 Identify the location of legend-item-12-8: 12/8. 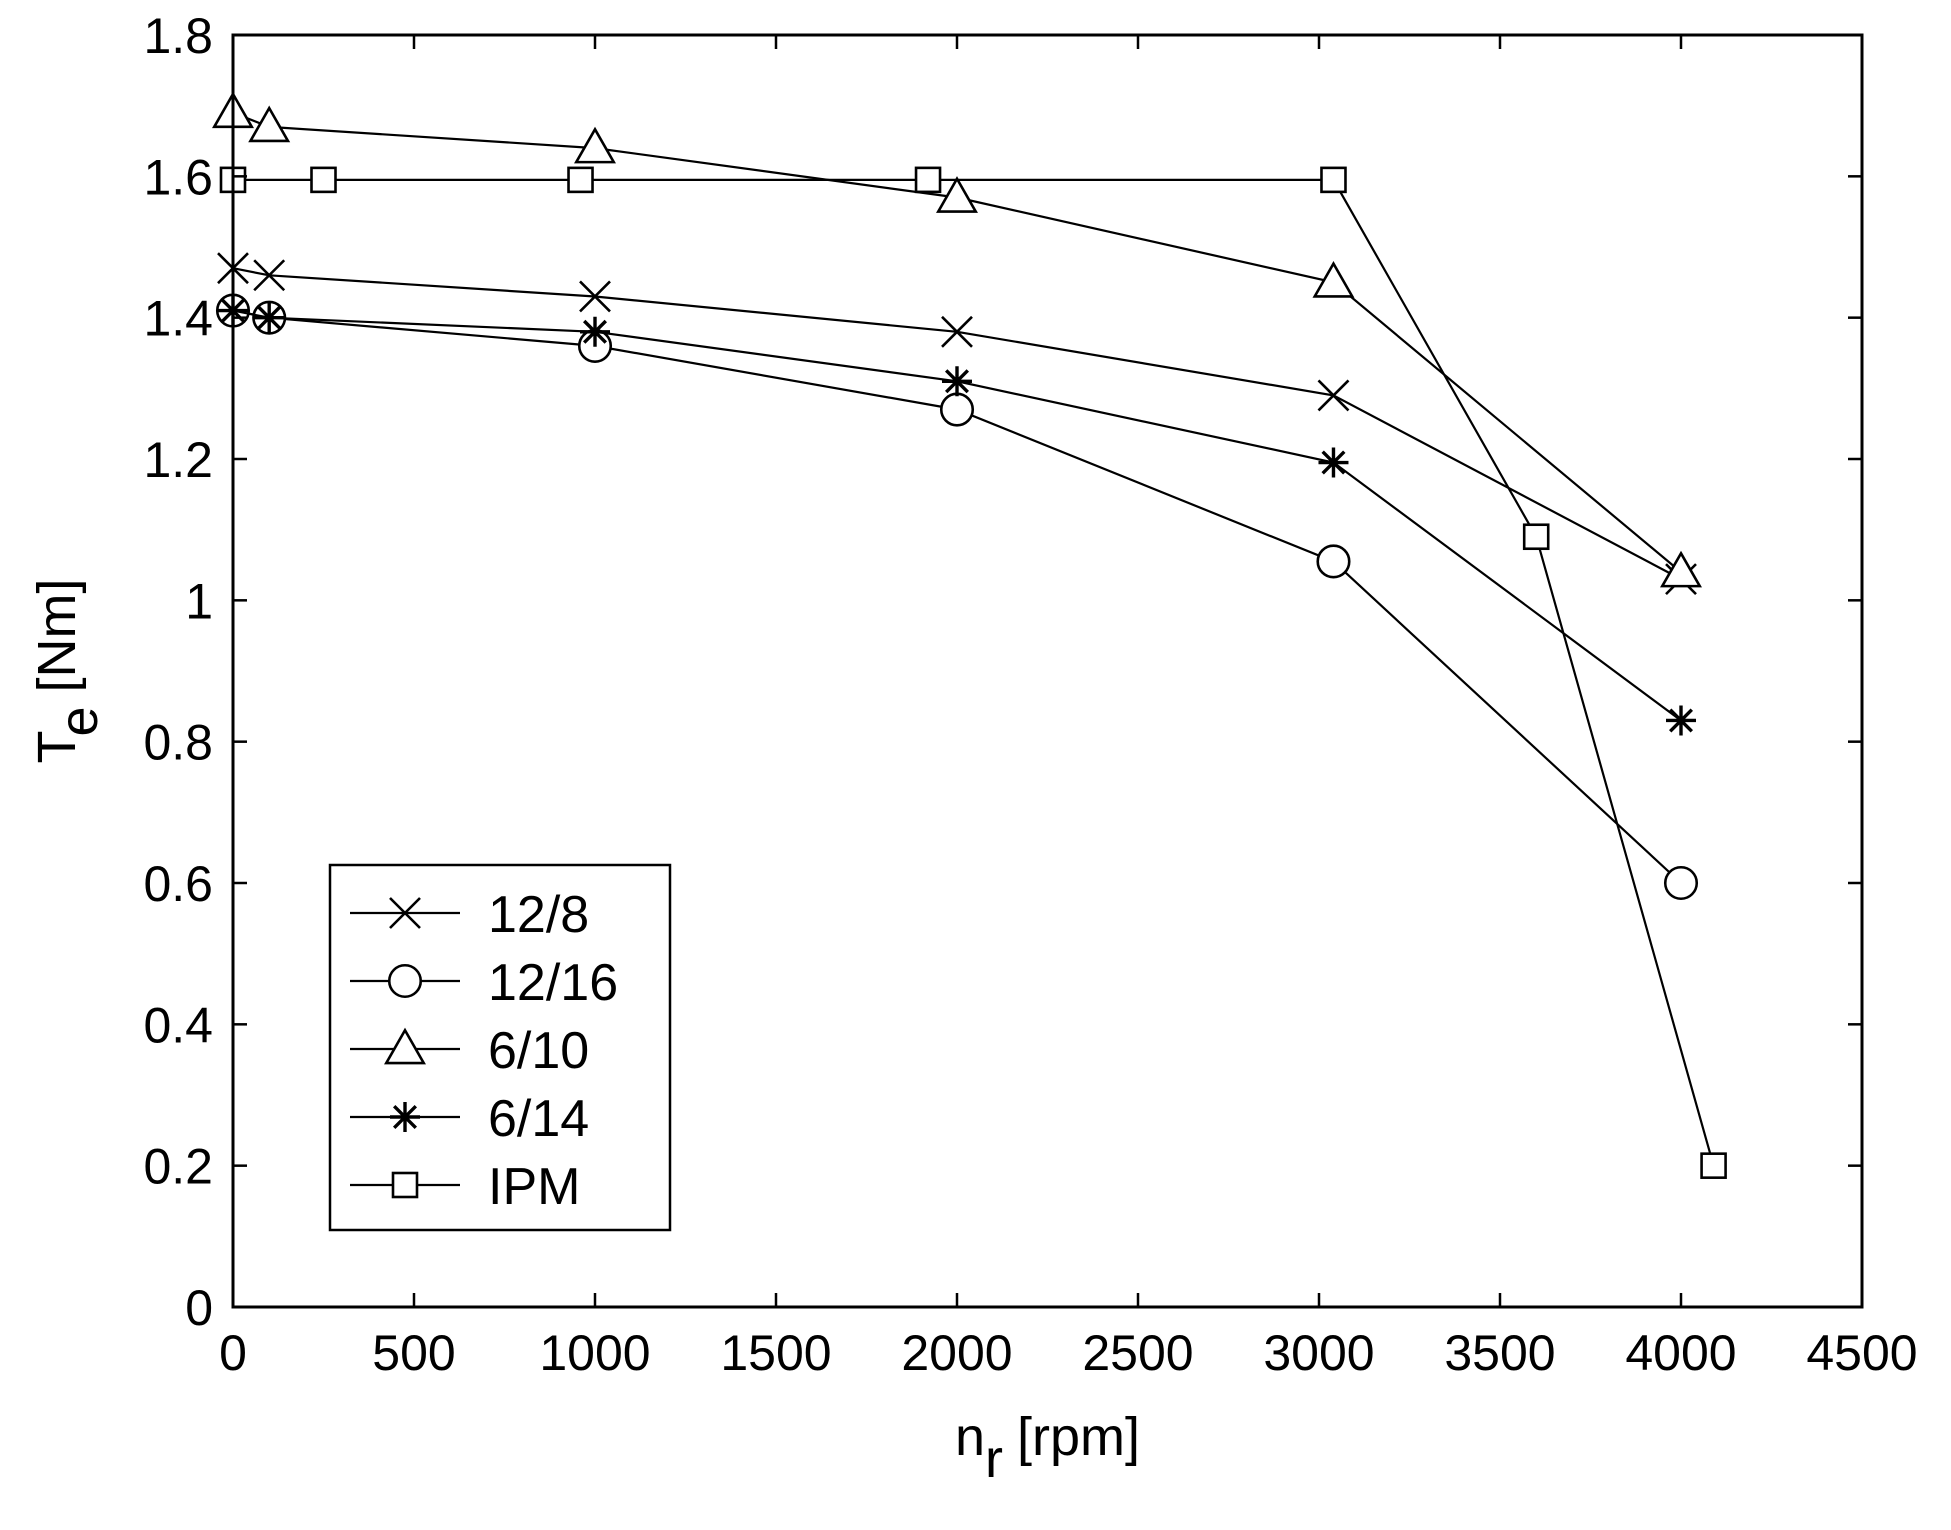
(469, 915).